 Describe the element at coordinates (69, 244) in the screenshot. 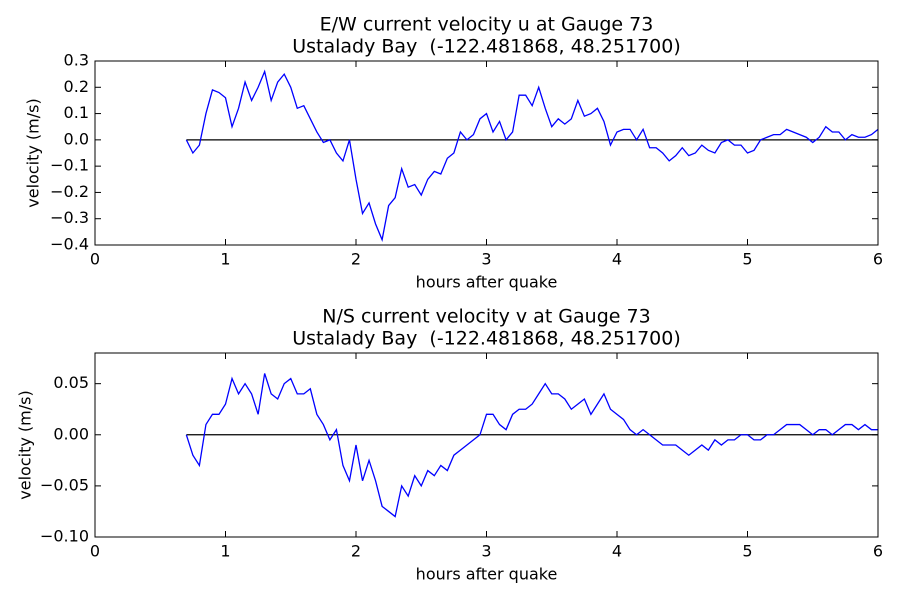

I see `y-tick-label: −0.4` at that location.